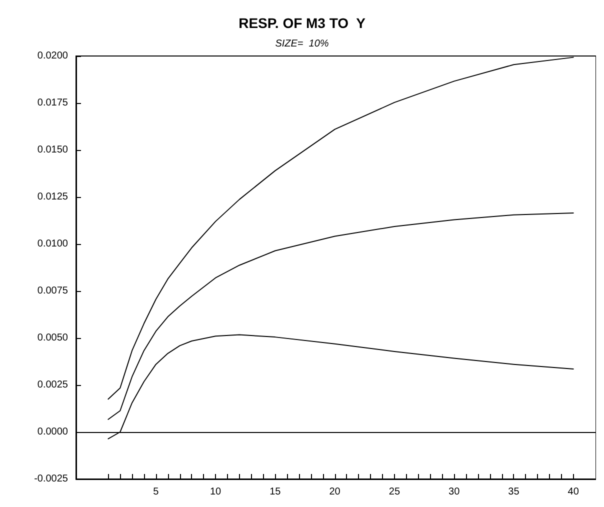  I want to click on x-tick-label: 35, so click(514, 492).